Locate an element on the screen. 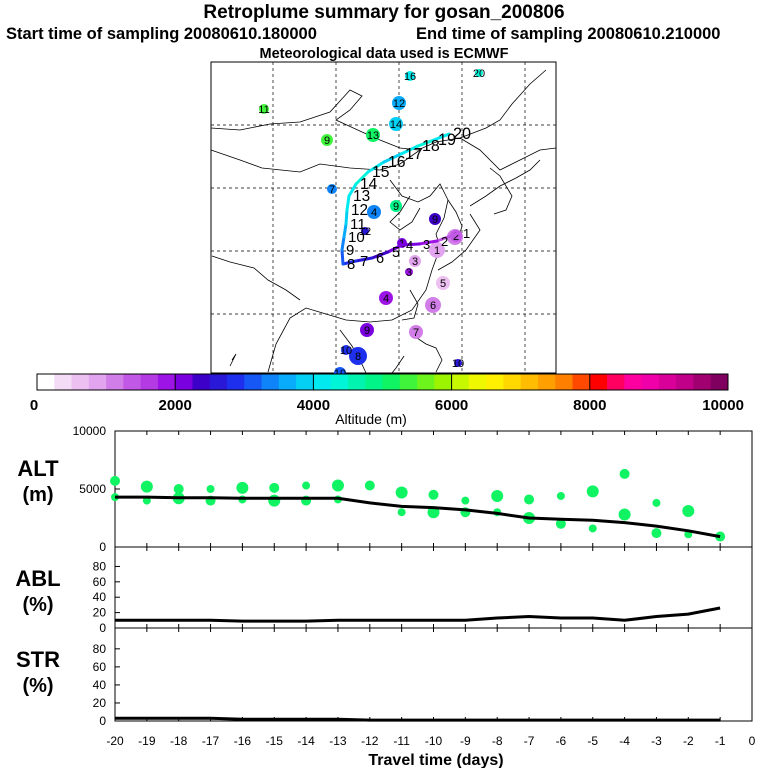 The width and height of the screenshot is (768, 768). x-tick-label: -14 is located at coordinates (306, 741).